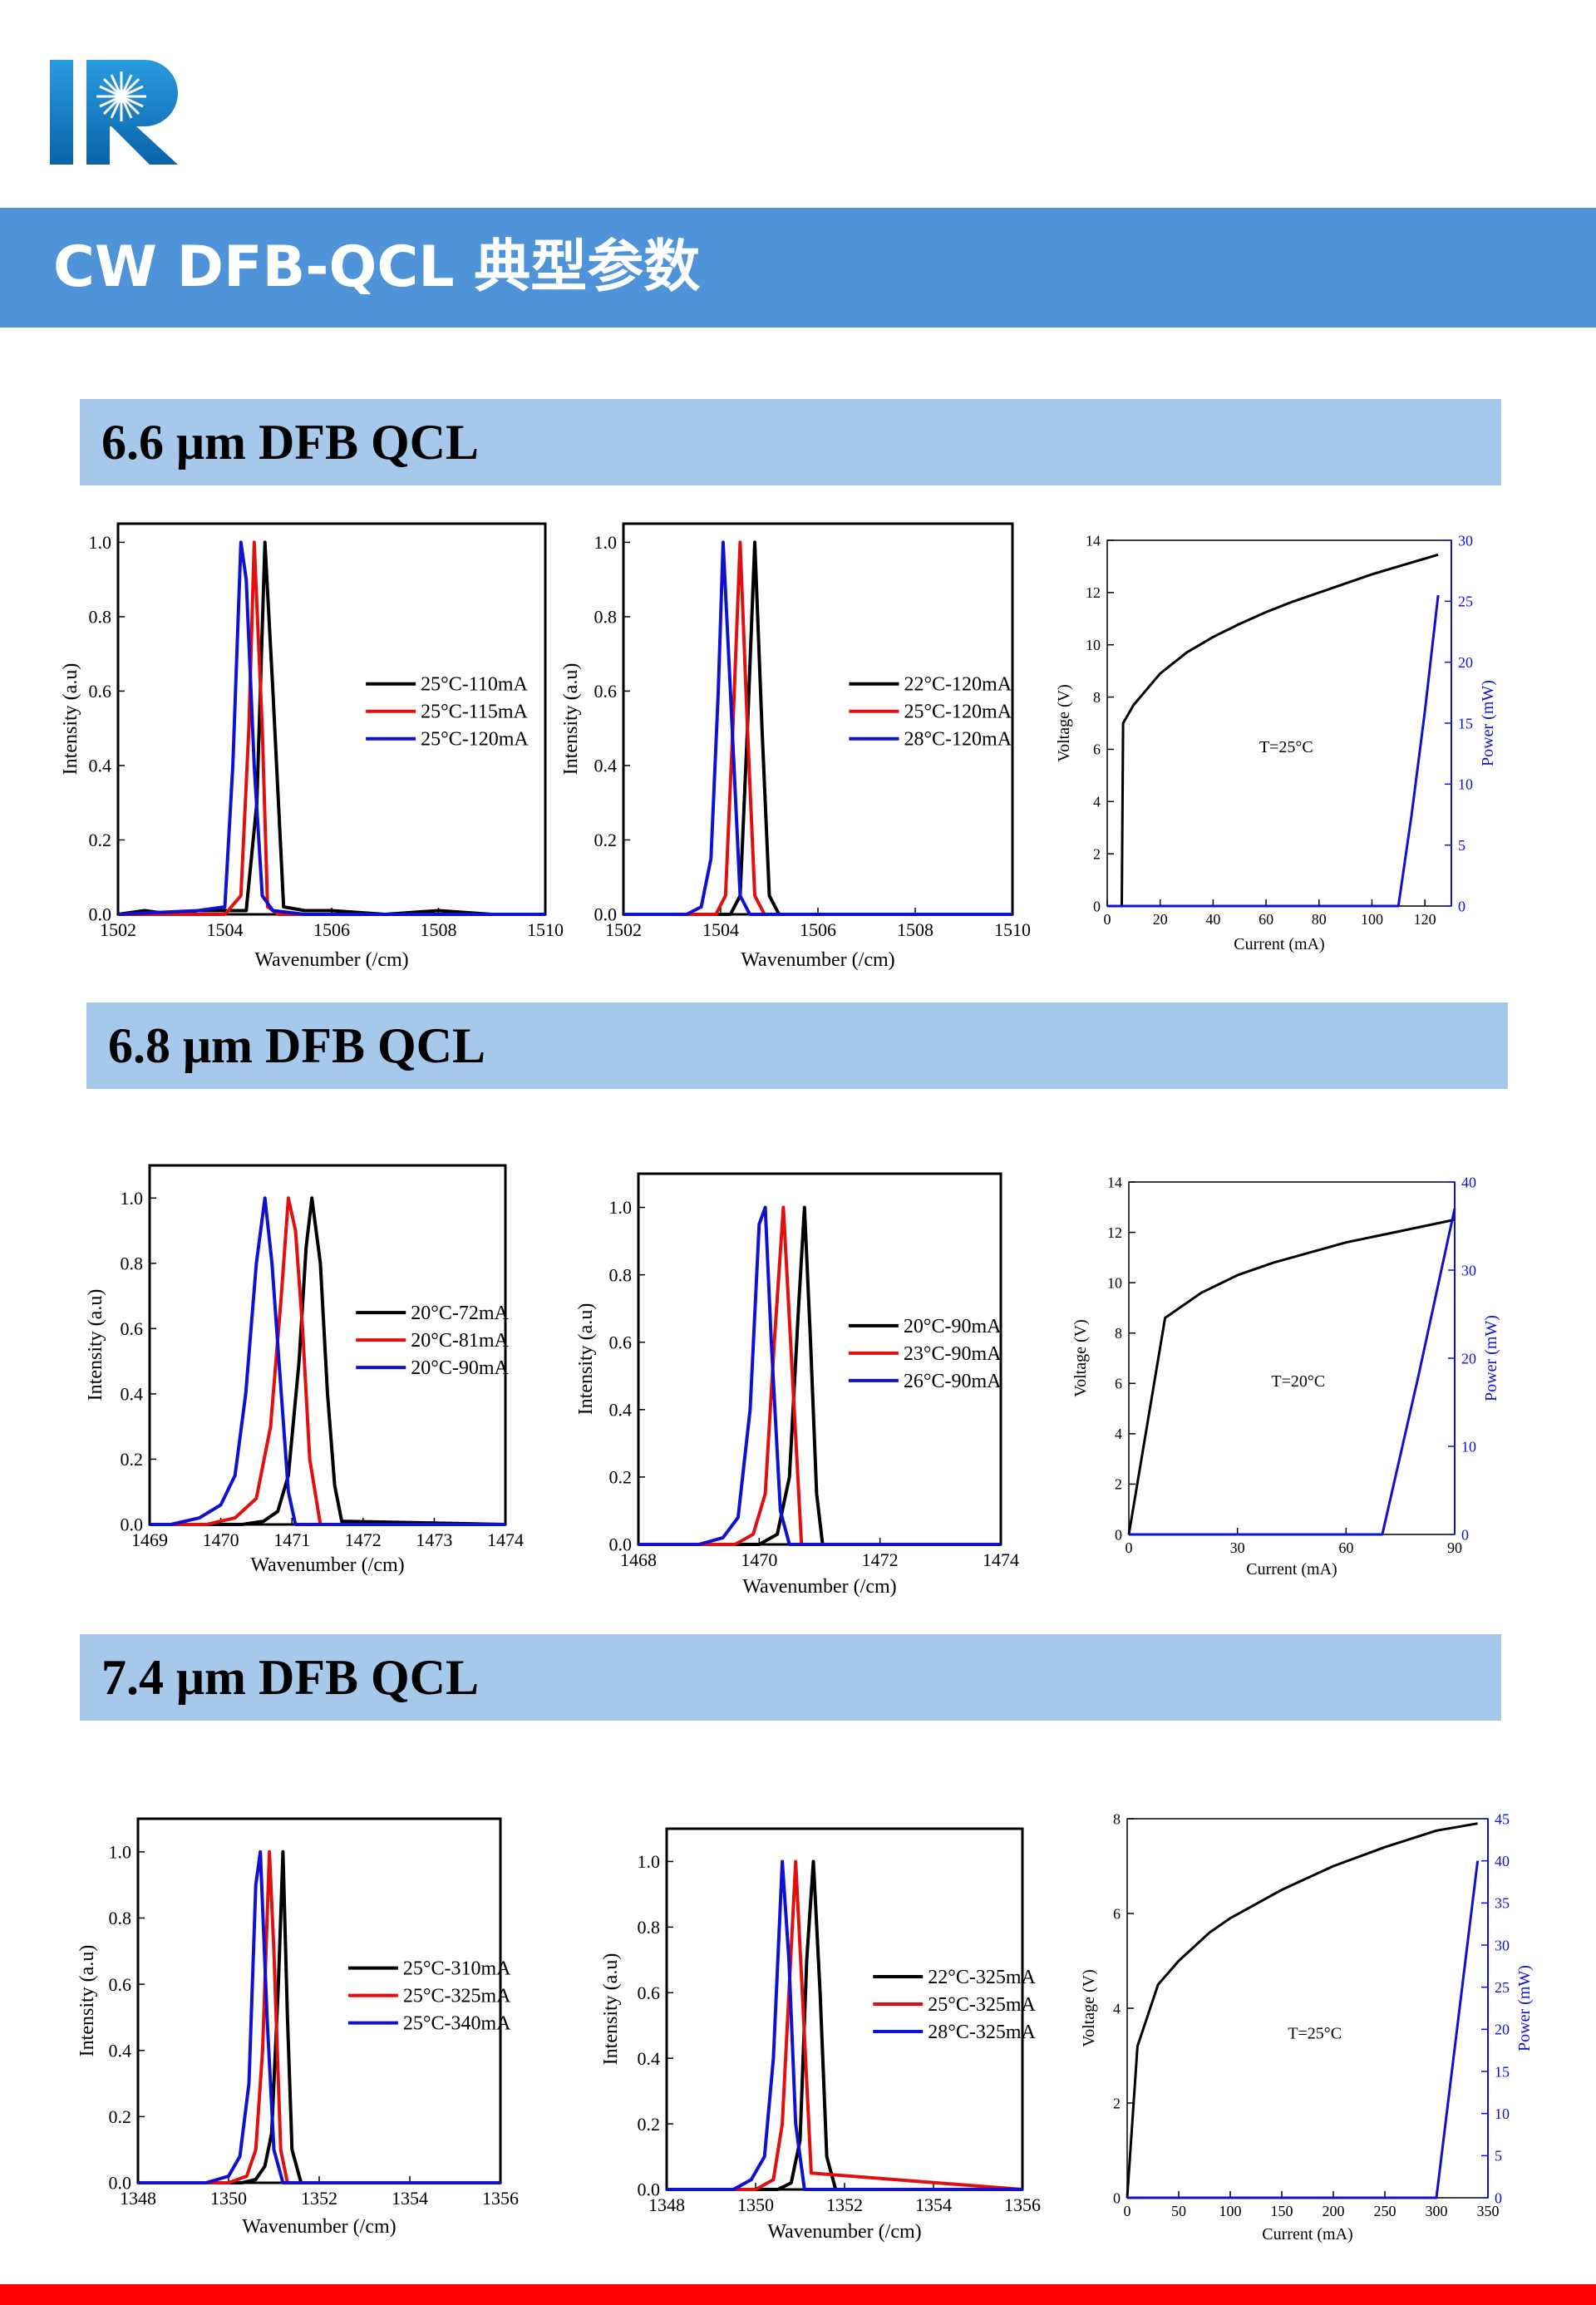 This screenshot has height=2305, width=1596. I want to click on y-tick-label: 14, so click(1093, 541).